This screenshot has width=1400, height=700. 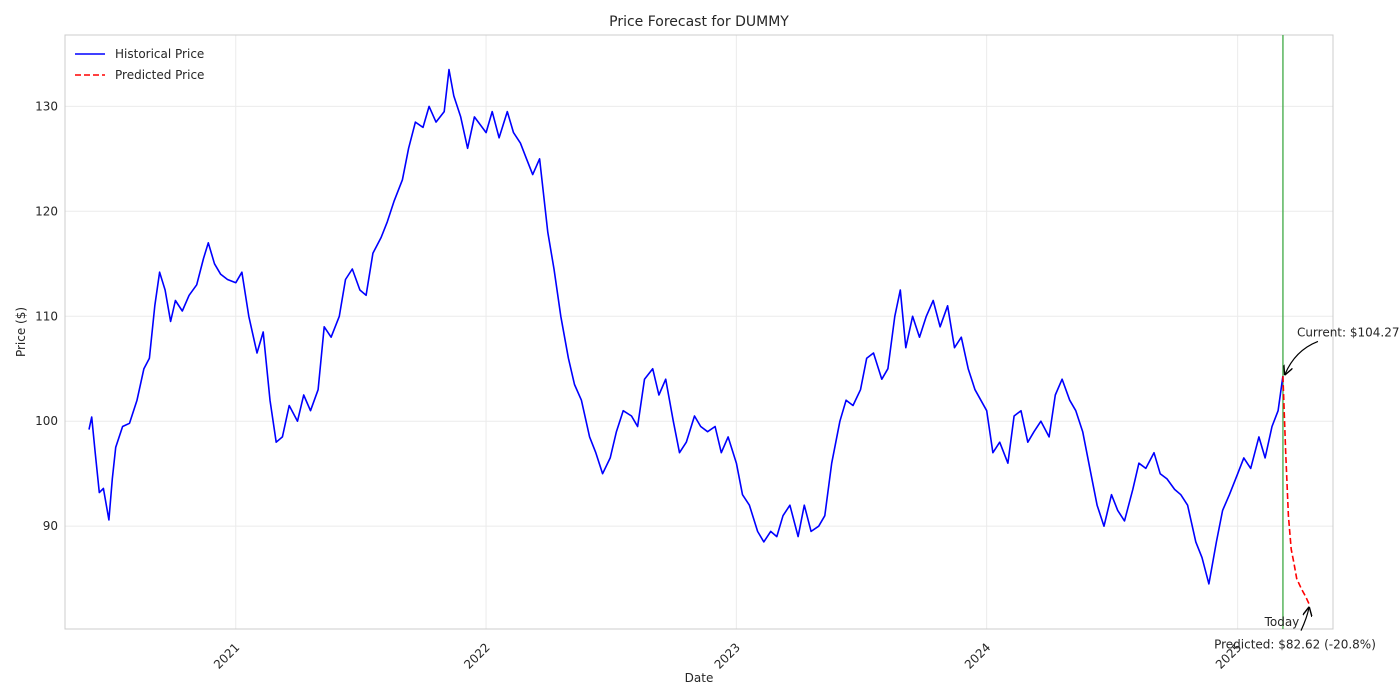 What do you see at coordinates (159, 54) in the screenshot?
I see `legend-label-historical: Historical Price` at bounding box center [159, 54].